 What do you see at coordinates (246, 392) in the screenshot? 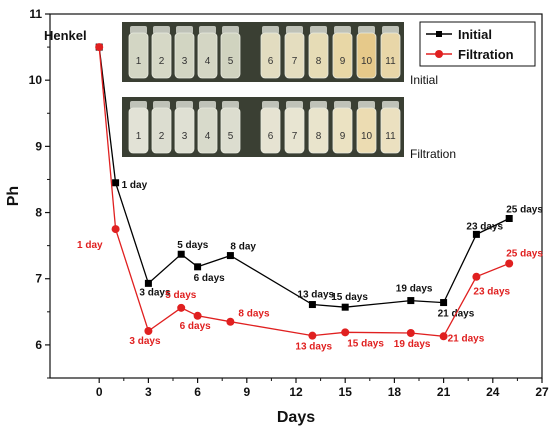
I see `x-tick-label: 9` at bounding box center [246, 392].